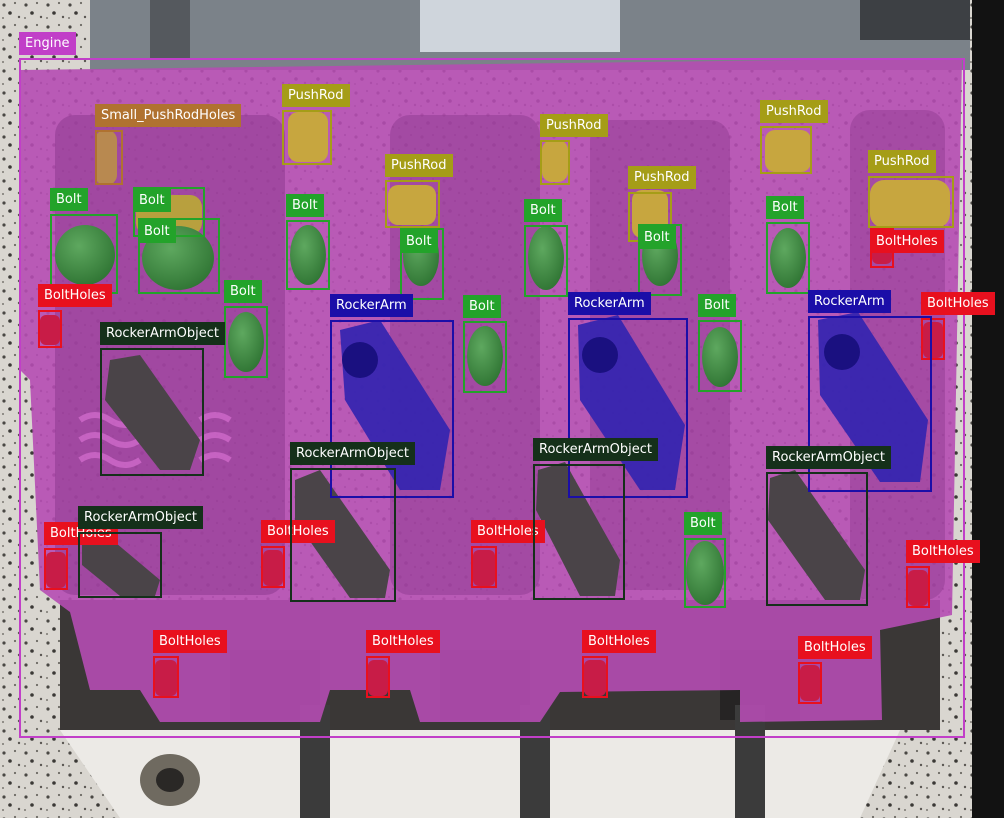 The image size is (1004, 818). Describe the element at coordinates (47, 43) in the screenshot. I see `detection-label-engine: Engine` at that location.